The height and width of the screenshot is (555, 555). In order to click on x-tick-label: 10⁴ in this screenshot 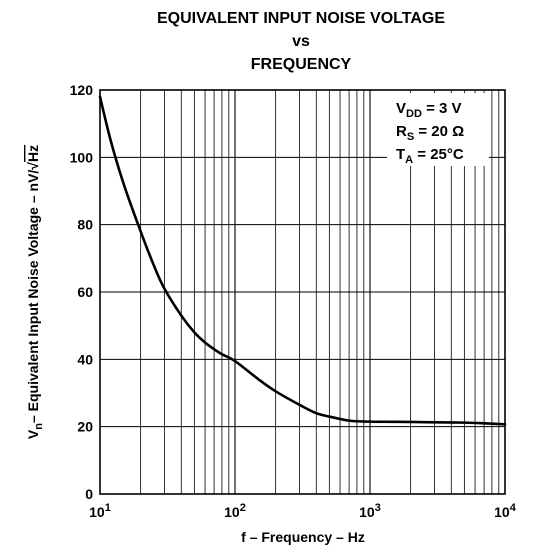, I will do `click(505, 511)`.